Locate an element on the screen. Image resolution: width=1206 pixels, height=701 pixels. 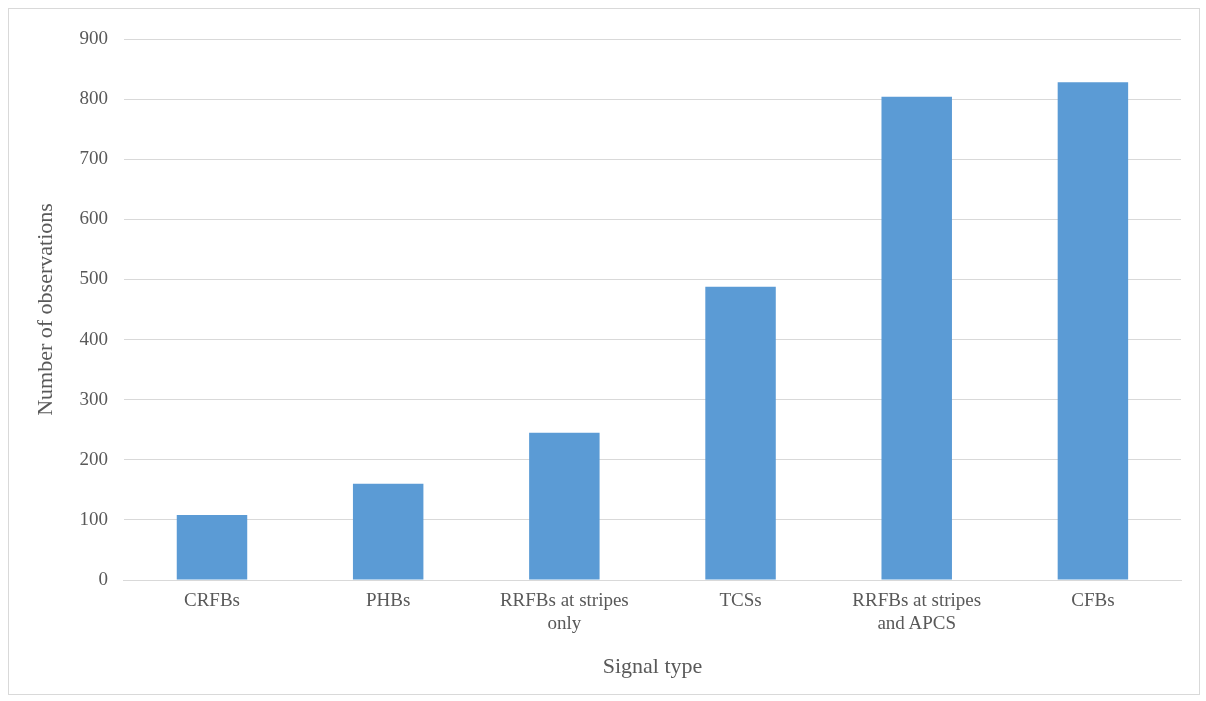
x-tick-label: RRFBs at stripes and APCS is located at coordinates (917, 611).